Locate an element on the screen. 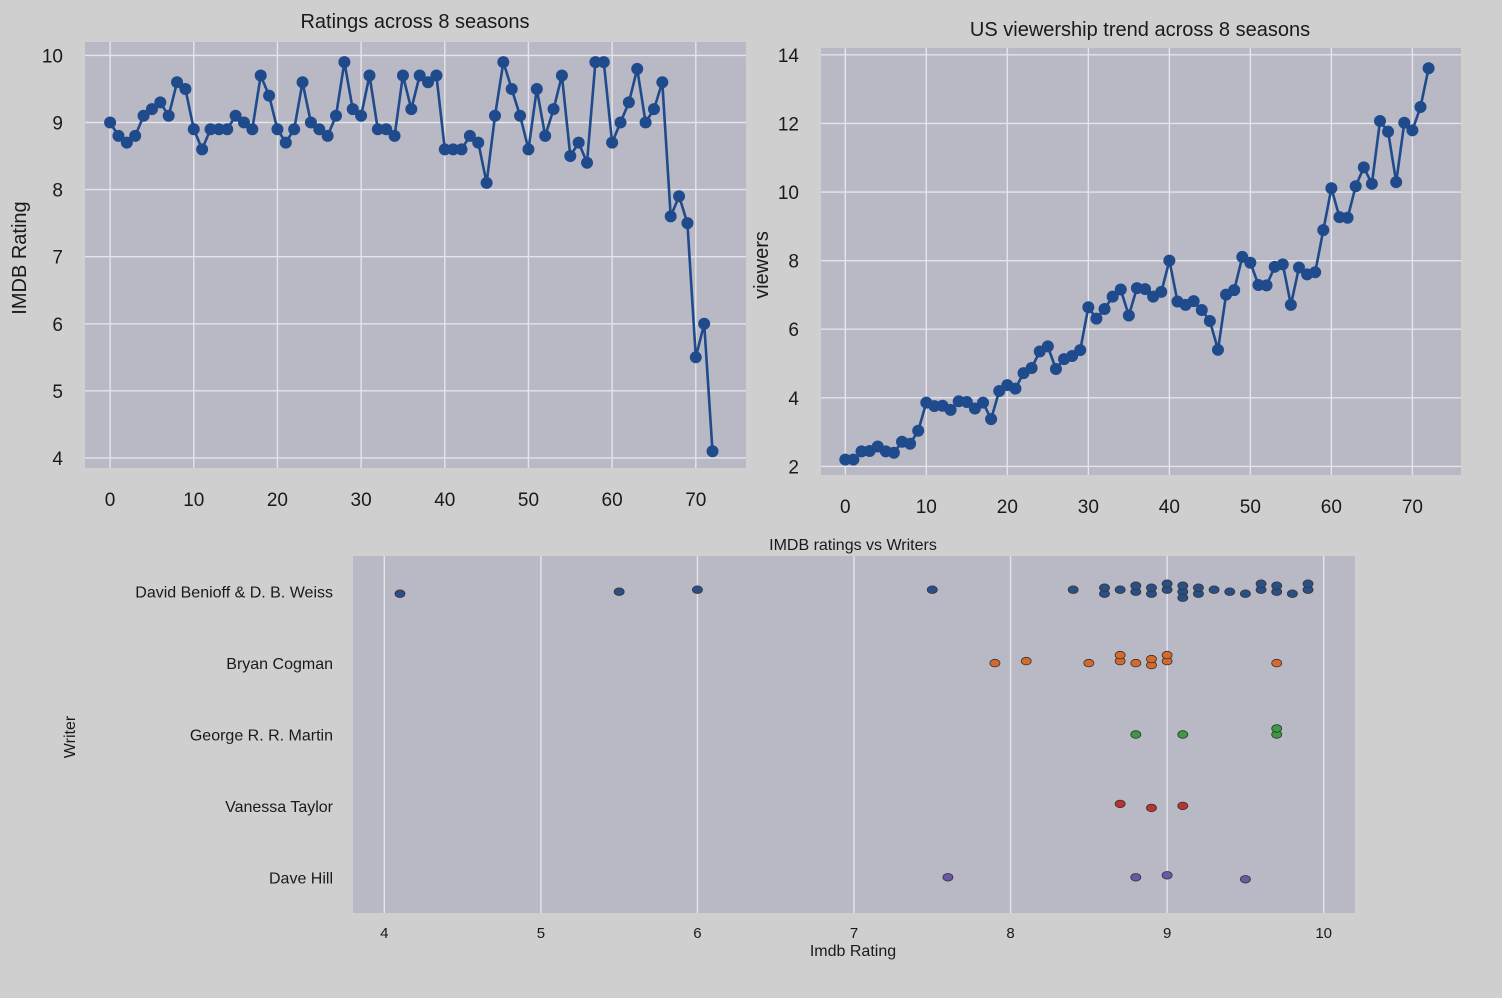  y-tick-label: 4 is located at coordinates (57, 459).